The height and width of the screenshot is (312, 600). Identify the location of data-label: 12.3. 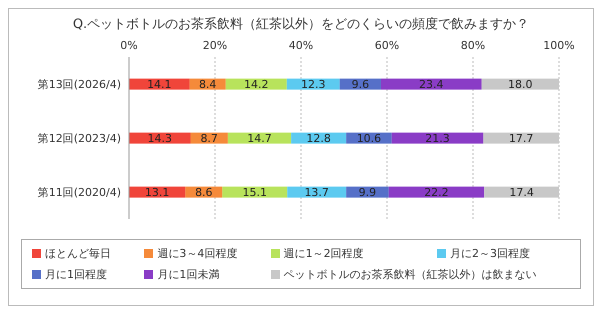
(313, 85).